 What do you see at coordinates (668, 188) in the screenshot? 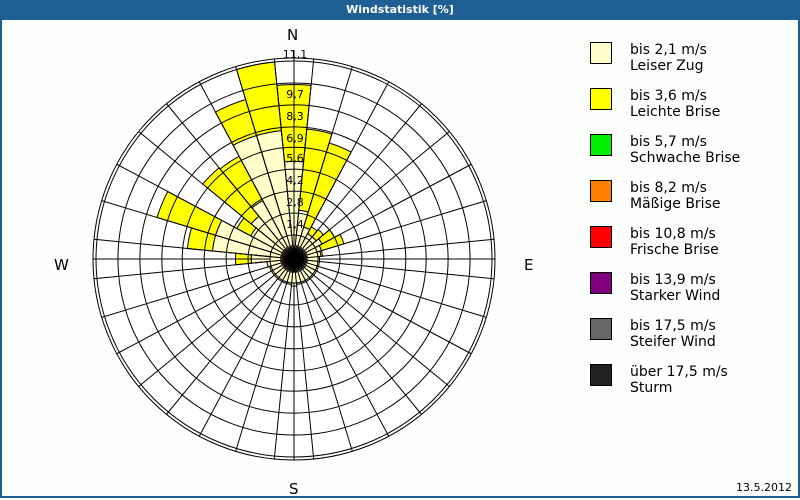
I see `legend-range: bis 8,2 m/s` at bounding box center [668, 188].